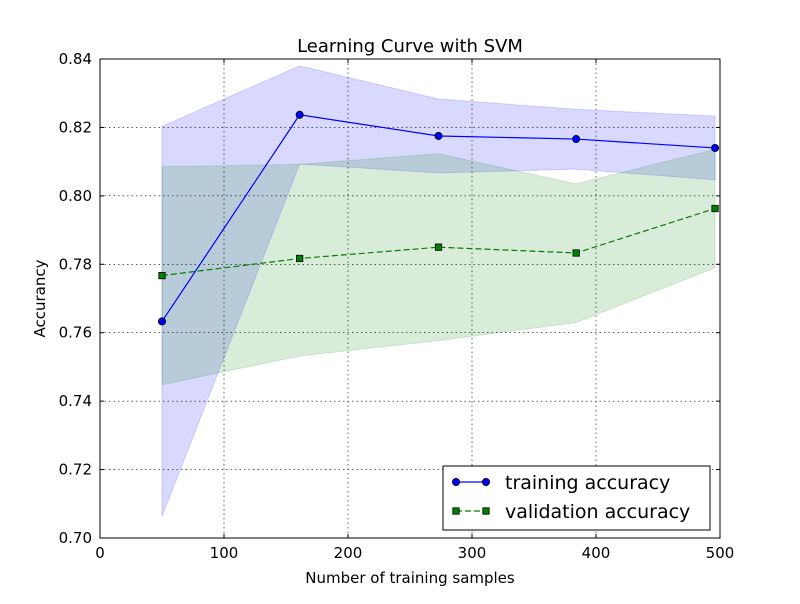  What do you see at coordinates (75, 264) in the screenshot?
I see `y-tick-label: 0.78` at bounding box center [75, 264].